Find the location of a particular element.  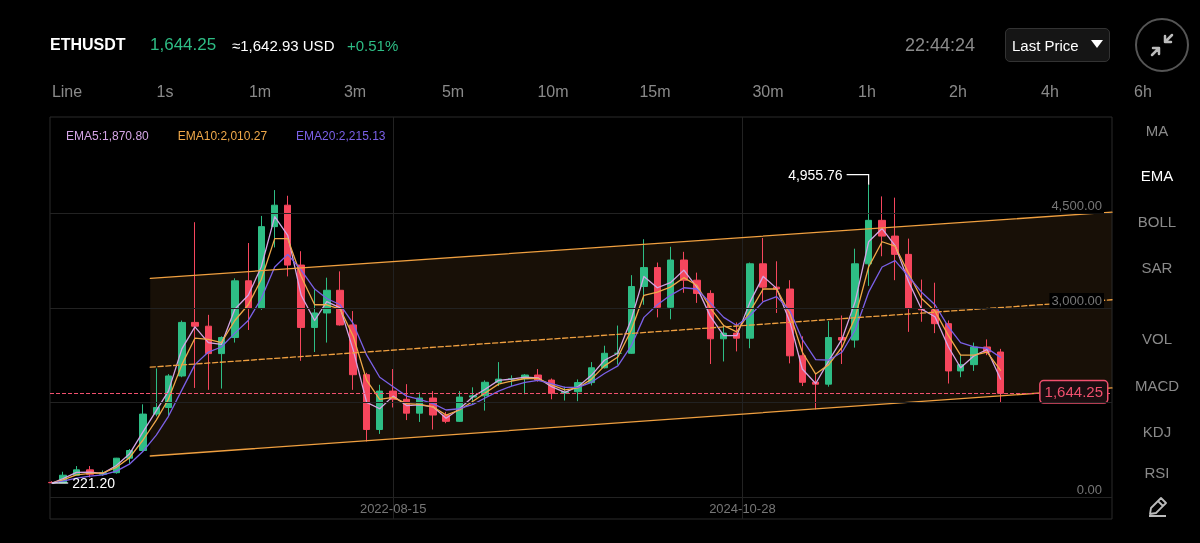

x-tick-label: 2024-10-28 is located at coordinates (742, 508).